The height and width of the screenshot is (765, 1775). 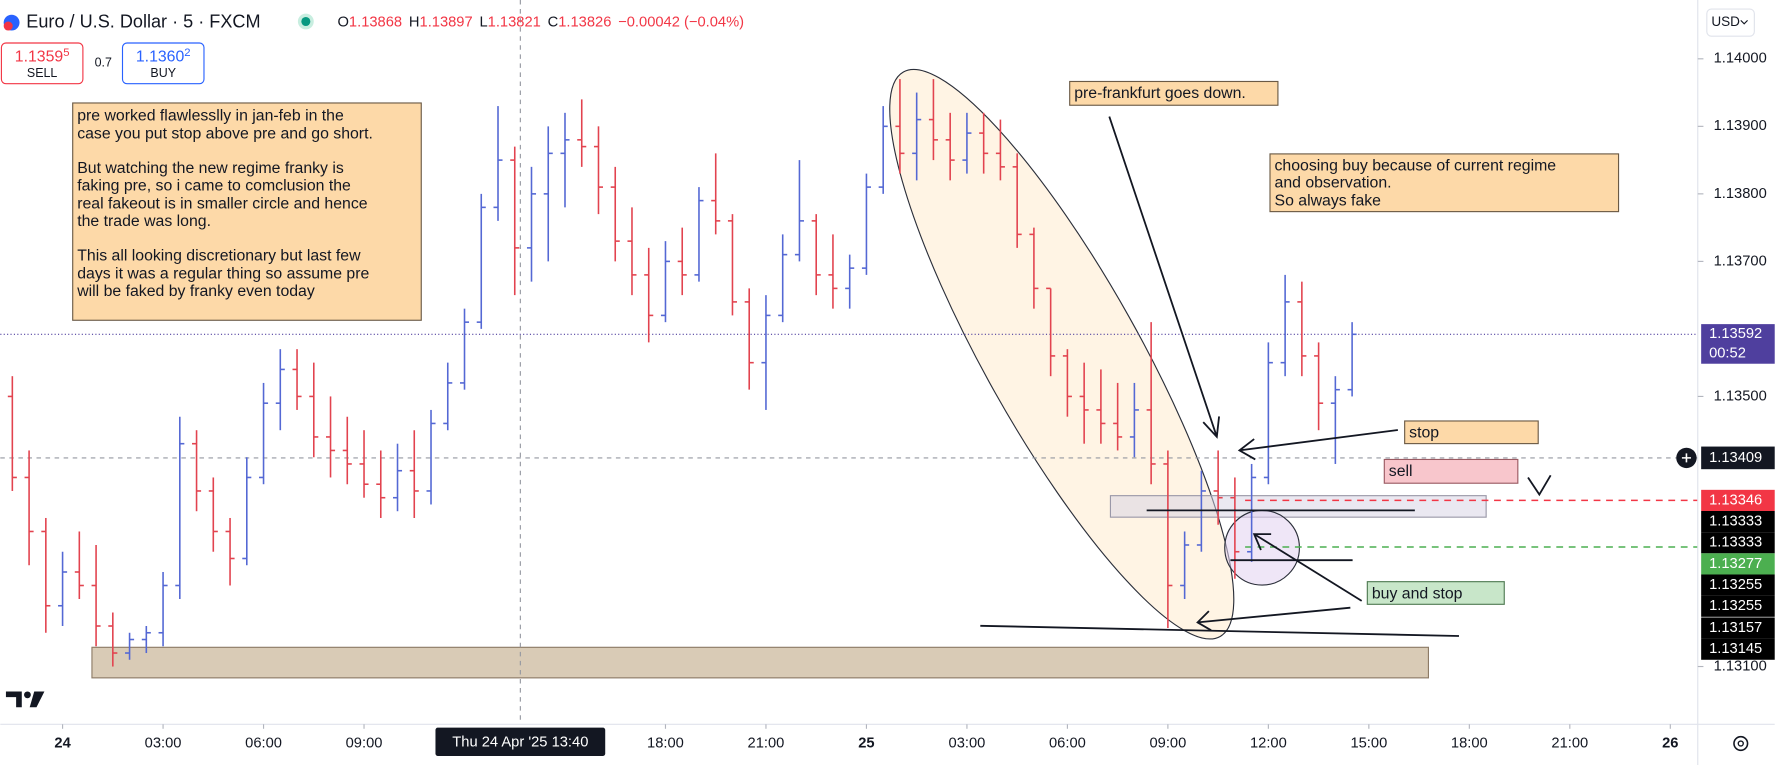 What do you see at coordinates (1725, 21) in the screenshot?
I see `currency: USD` at bounding box center [1725, 21].